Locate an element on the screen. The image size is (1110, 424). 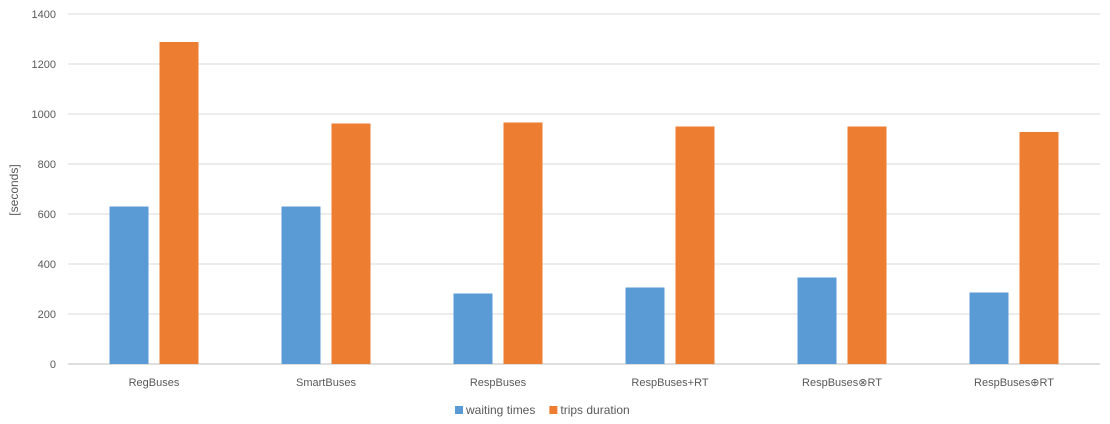
x-tick-label: SmartBuses is located at coordinates (326, 383).